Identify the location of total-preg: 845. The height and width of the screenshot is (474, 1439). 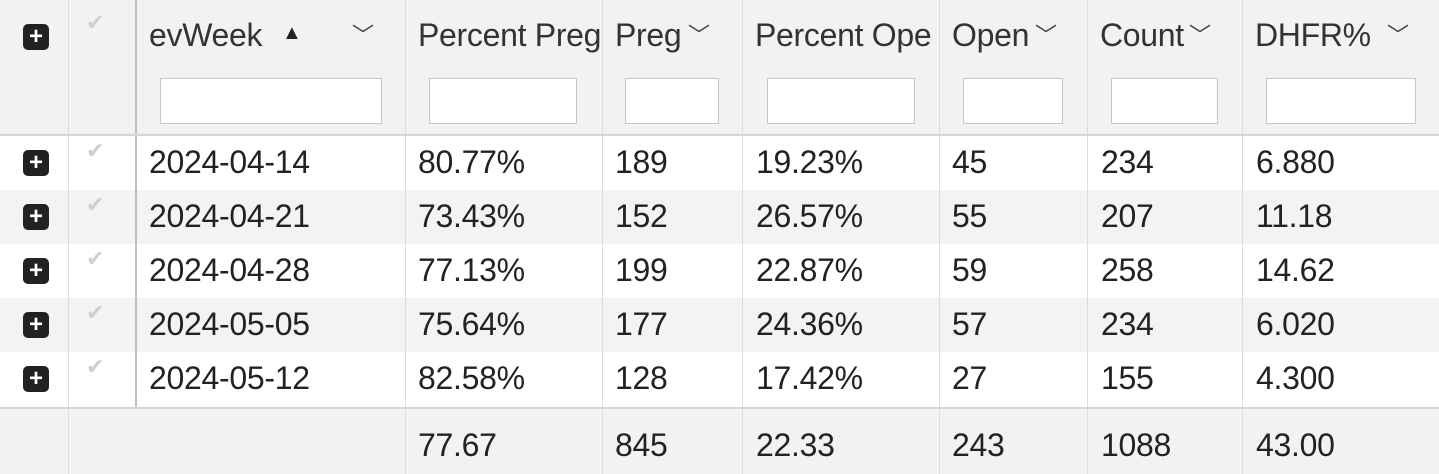
(641, 445).